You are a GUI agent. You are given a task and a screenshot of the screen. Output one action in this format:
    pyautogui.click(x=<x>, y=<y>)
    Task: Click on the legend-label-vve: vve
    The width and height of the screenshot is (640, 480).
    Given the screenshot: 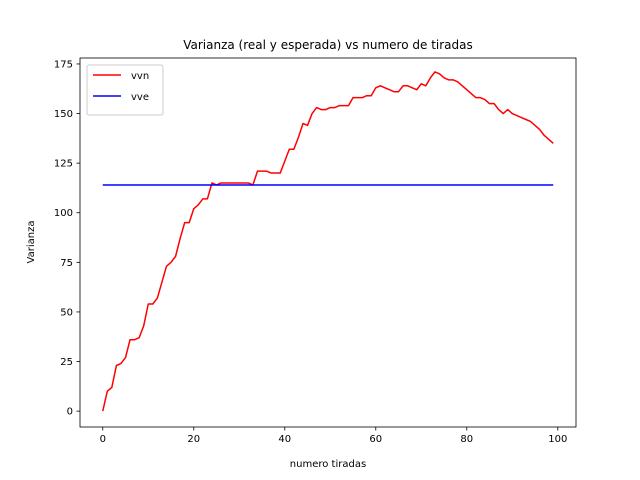 What is the action you would take?
    pyautogui.click(x=140, y=97)
    